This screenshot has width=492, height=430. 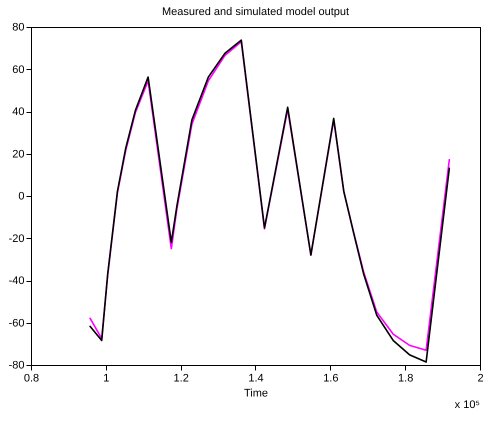 I want to click on x-axis-title: Time, so click(x=256, y=394).